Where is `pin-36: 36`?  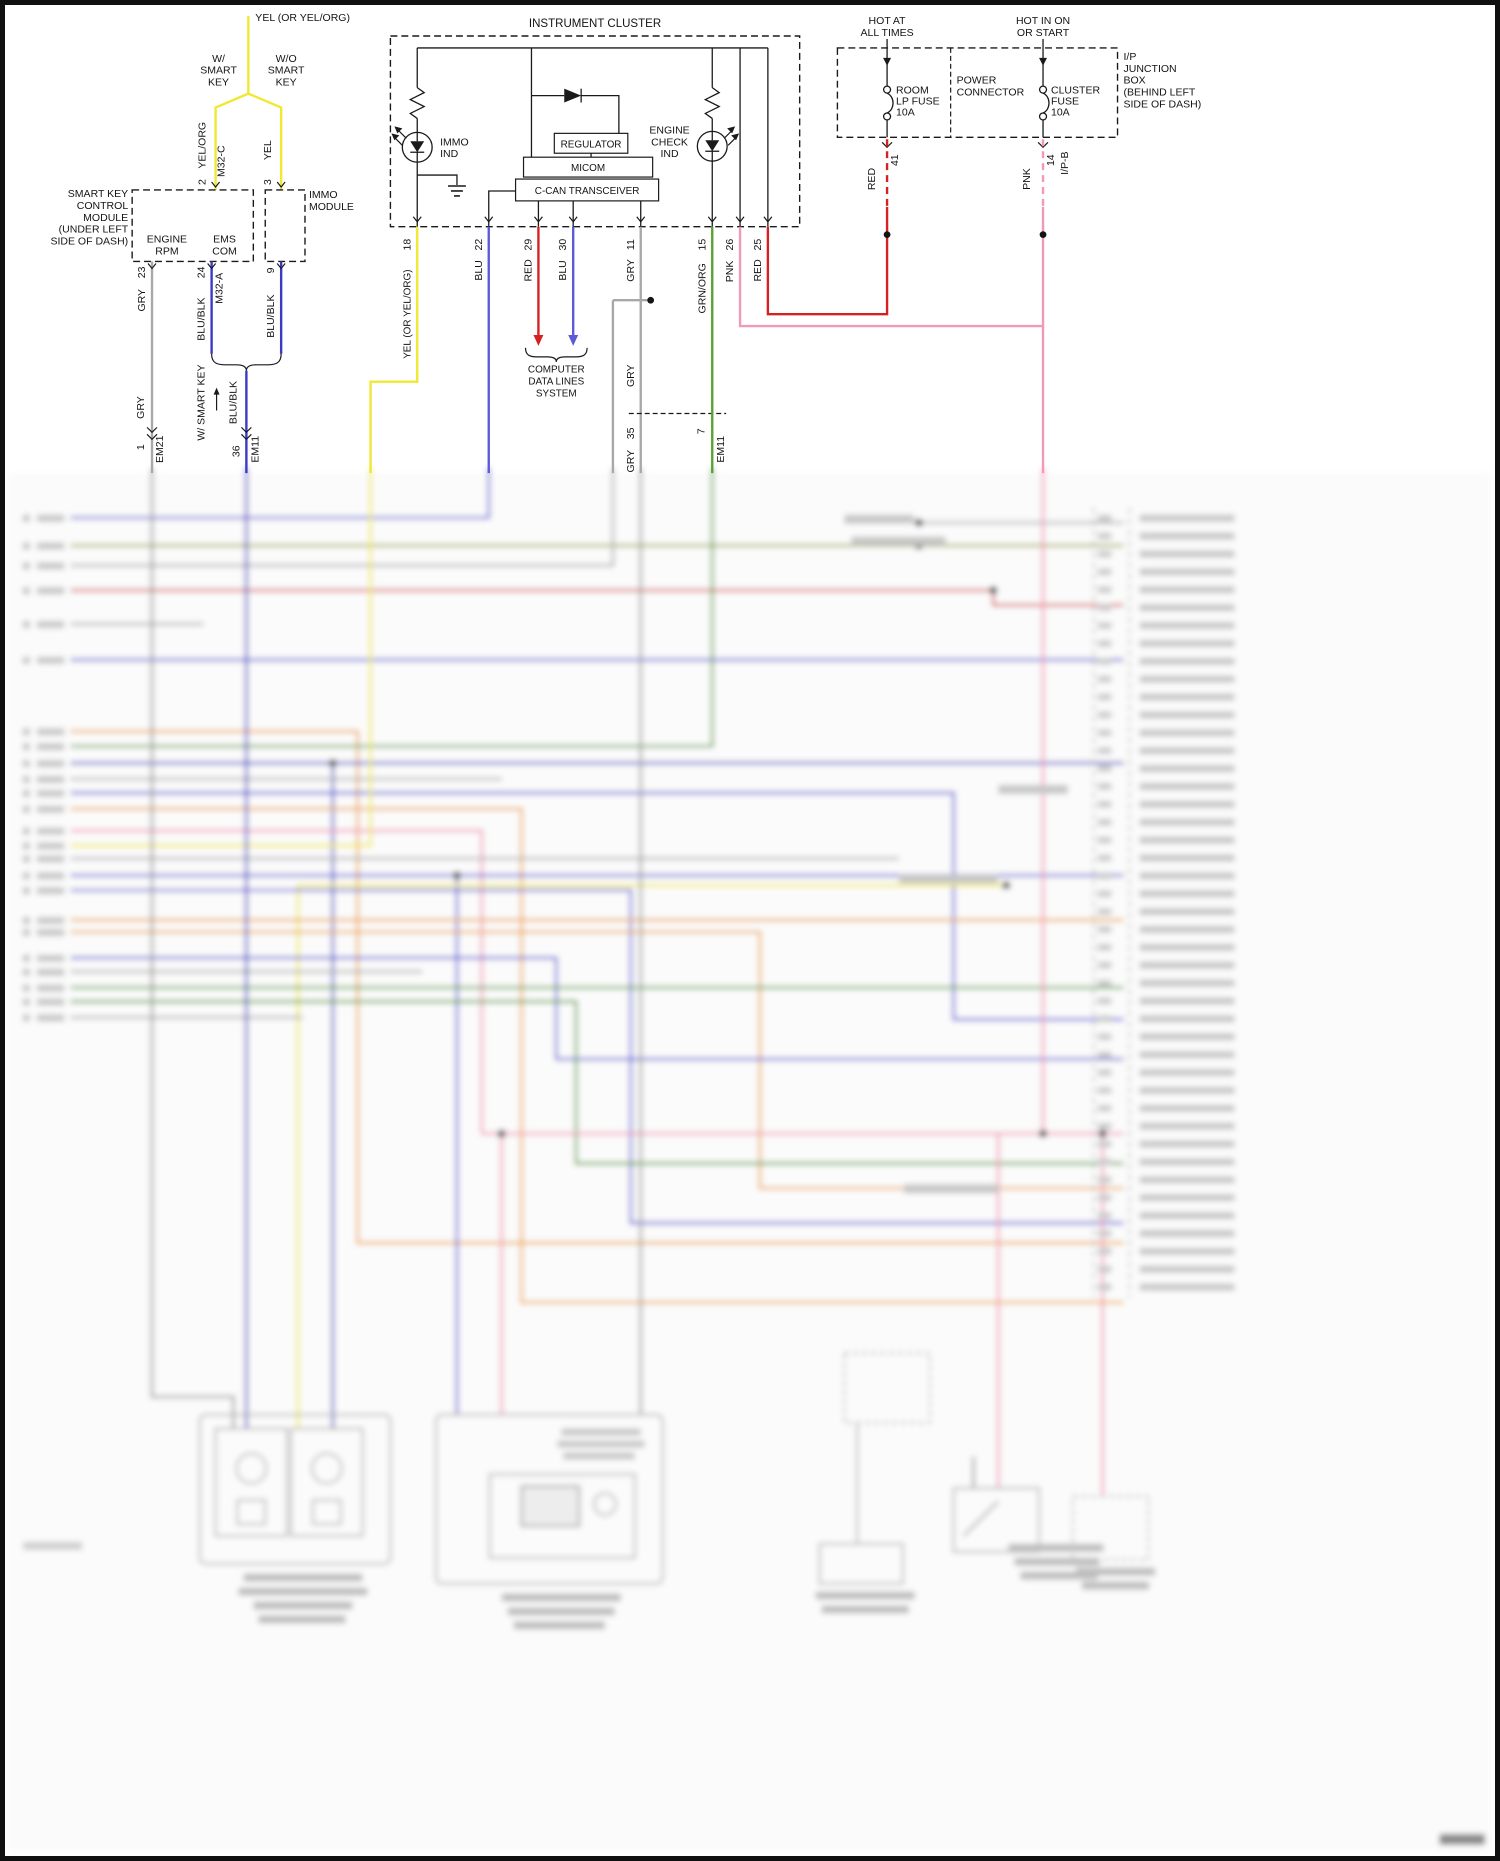
pin-36: 36 is located at coordinates (236, 451).